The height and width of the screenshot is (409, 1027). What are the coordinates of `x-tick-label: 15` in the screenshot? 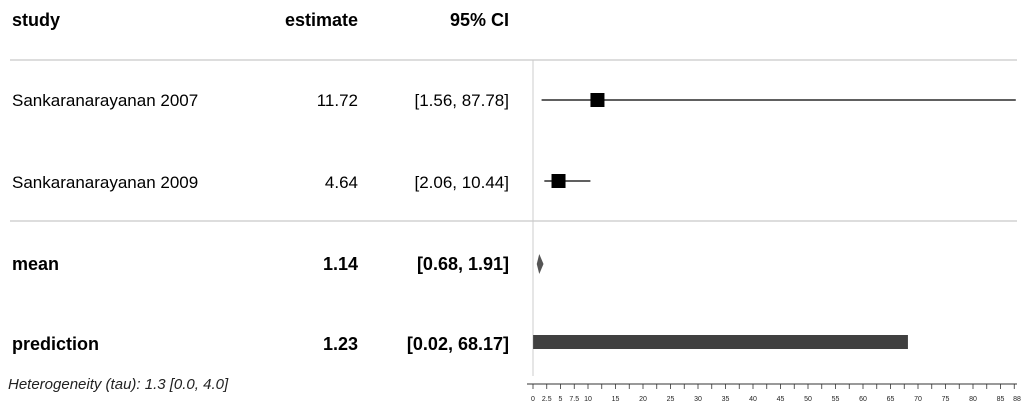 It's located at (616, 399).